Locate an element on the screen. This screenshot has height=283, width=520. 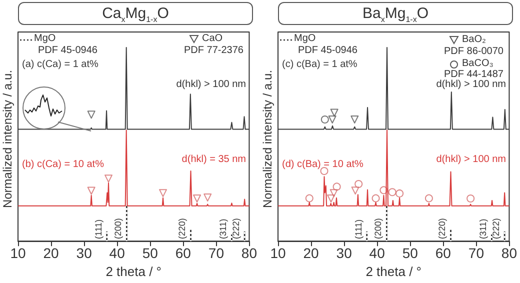
chart-title: Ba$_{x}$Mg$_{1-x}$O is located at coordinates (395, 13).